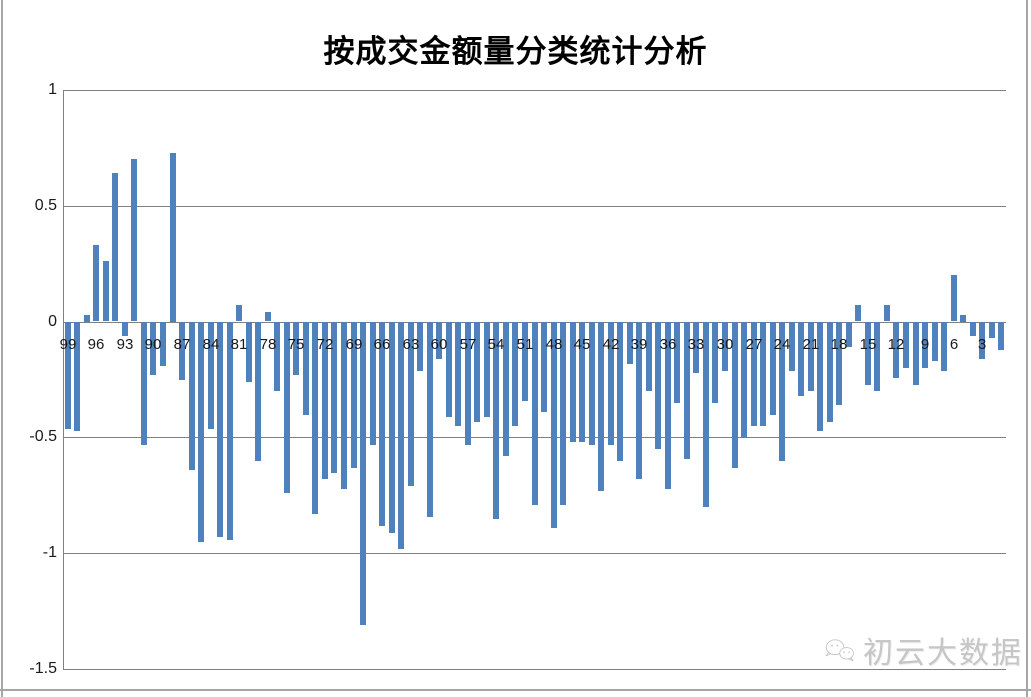  I want to click on x-tick-label-57: 57, so click(468, 344).